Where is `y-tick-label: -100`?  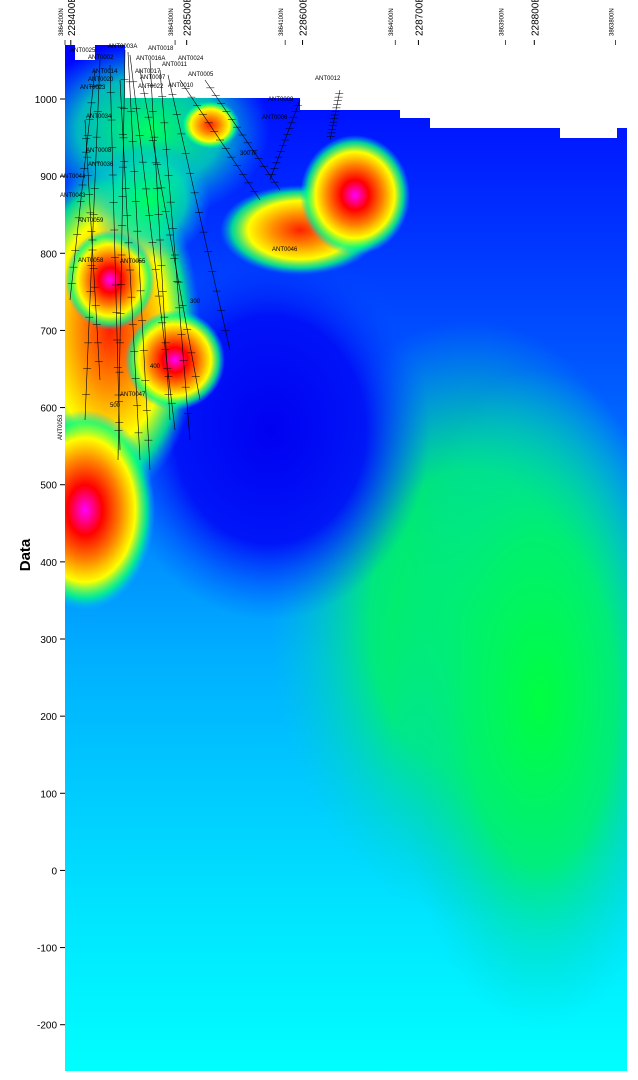
y-tick-label: -100 is located at coordinates (47, 949).